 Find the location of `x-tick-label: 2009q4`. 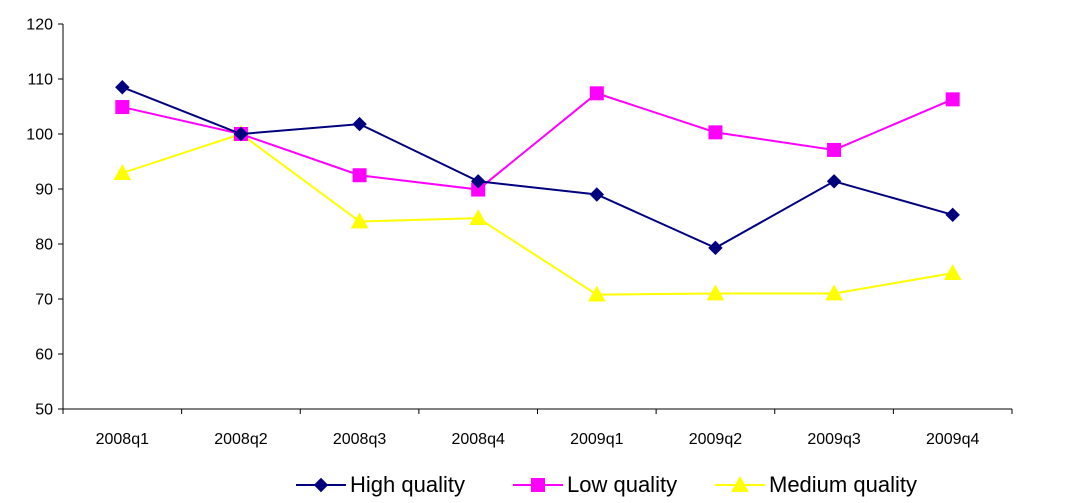

x-tick-label: 2009q4 is located at coordinates (952, 439).